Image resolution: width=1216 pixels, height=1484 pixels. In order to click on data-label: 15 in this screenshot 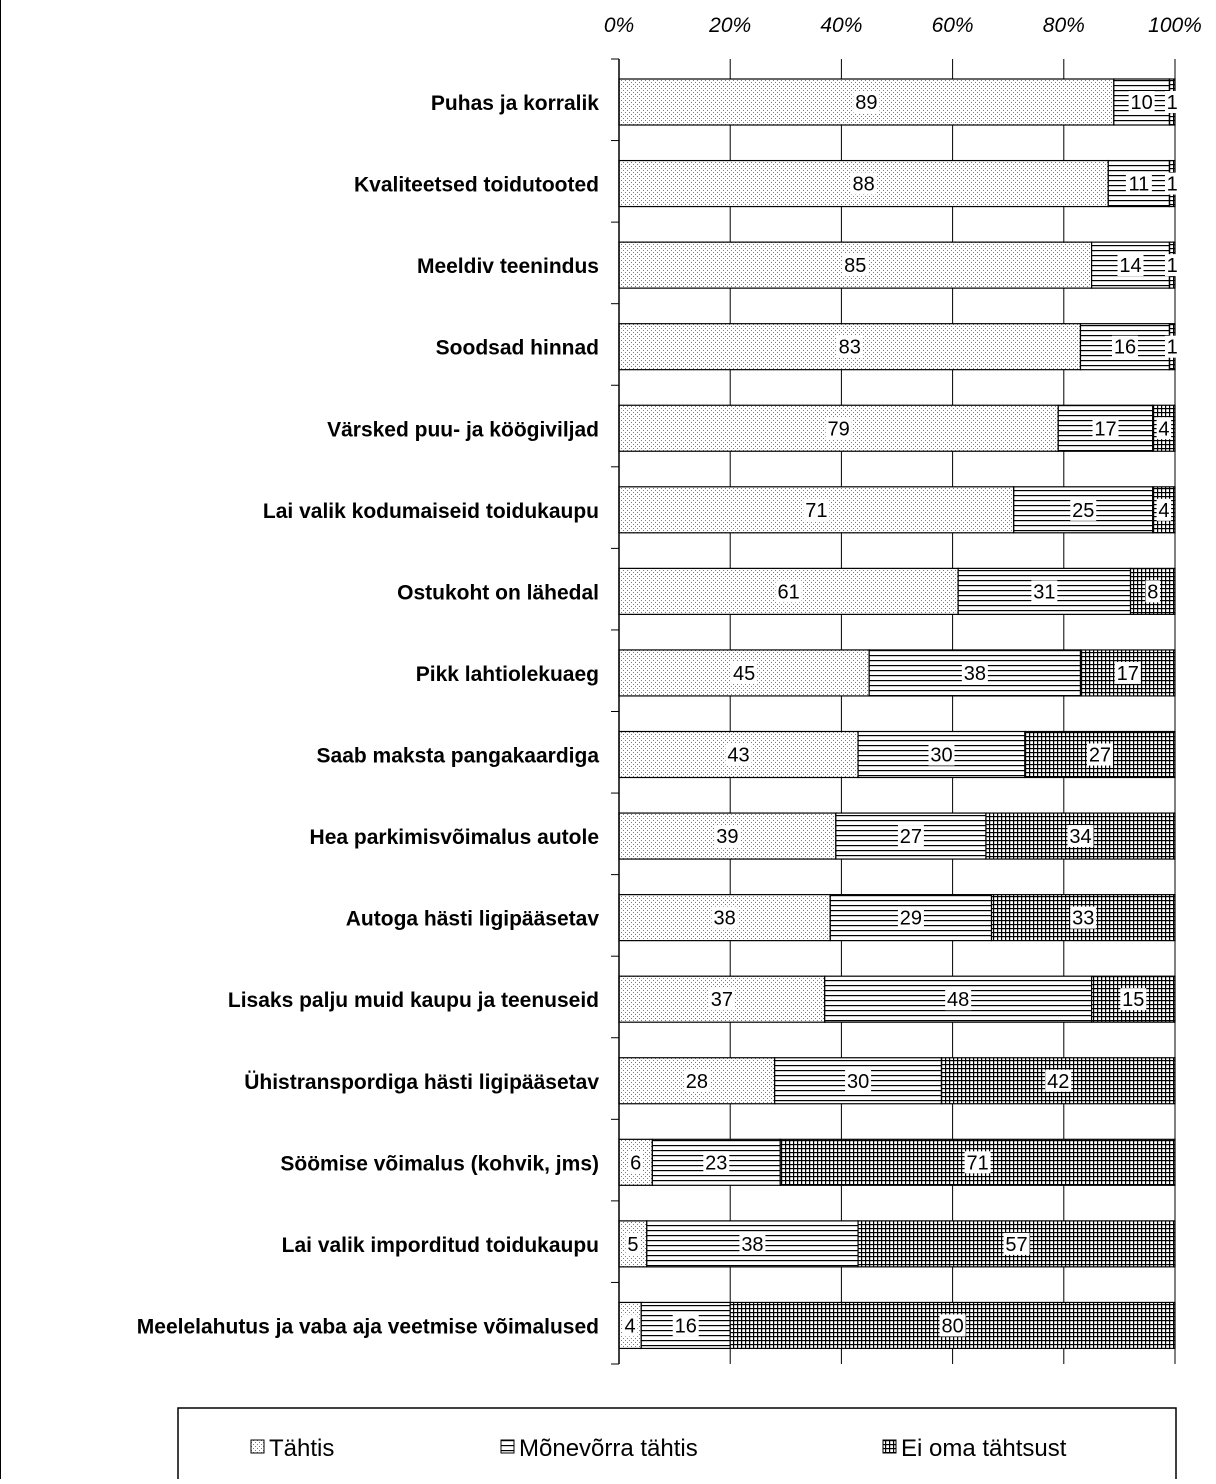, I will do `click(1133, 1000)`.